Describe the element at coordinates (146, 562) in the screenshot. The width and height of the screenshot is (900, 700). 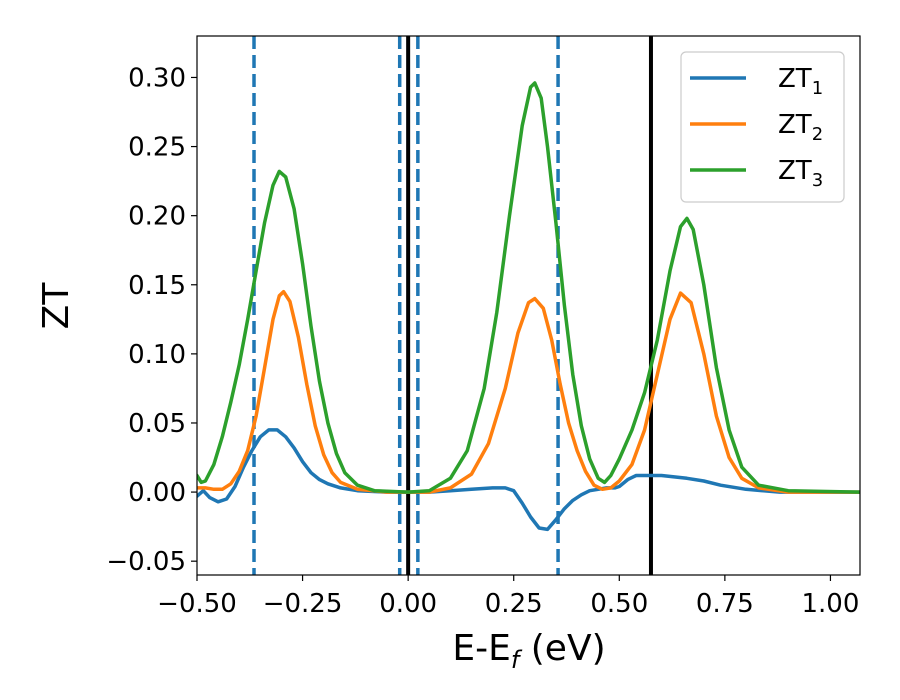
I see `y-tick-label: −0.05` at that location.